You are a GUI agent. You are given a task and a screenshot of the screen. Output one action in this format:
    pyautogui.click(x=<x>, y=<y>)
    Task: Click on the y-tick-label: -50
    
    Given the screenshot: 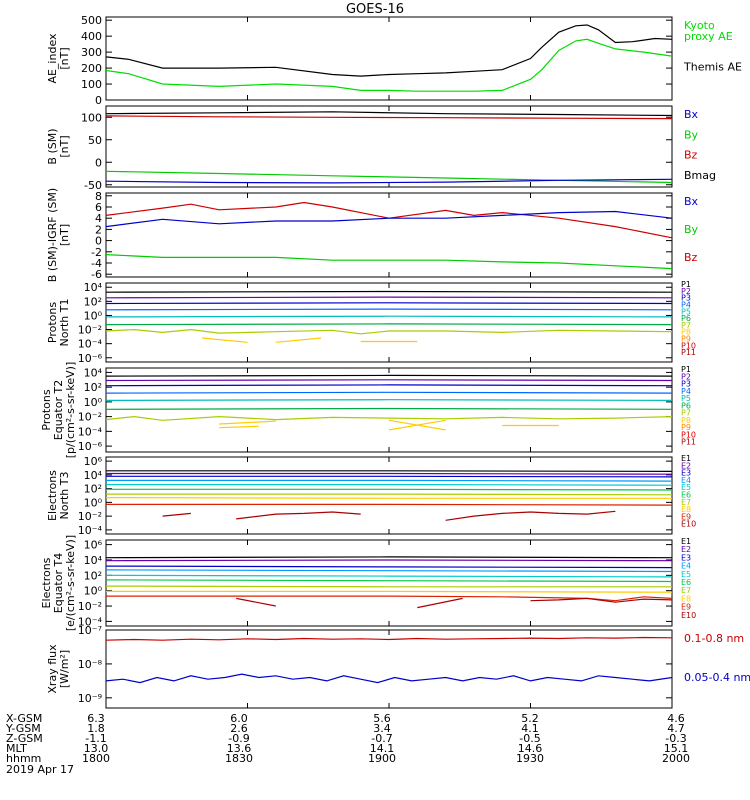 What is the action you would take?
    pyautogui.click(x=93, y=185)
    